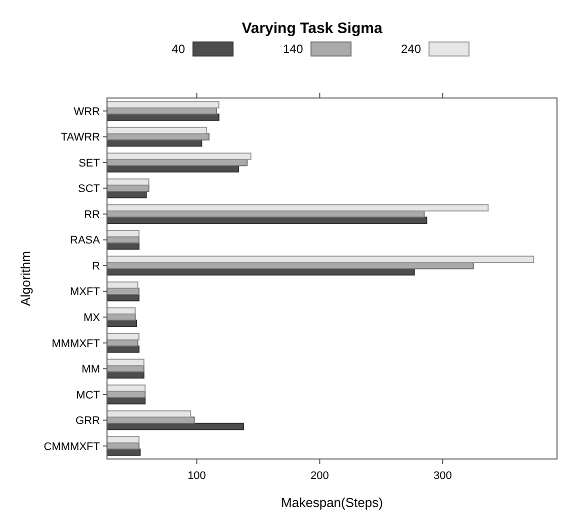 The image size is (575, 523). What do you see at coordinates (85, 240) in the screenshot?
I see `y-tick-label: RASA` at bounding box center [85, 240].